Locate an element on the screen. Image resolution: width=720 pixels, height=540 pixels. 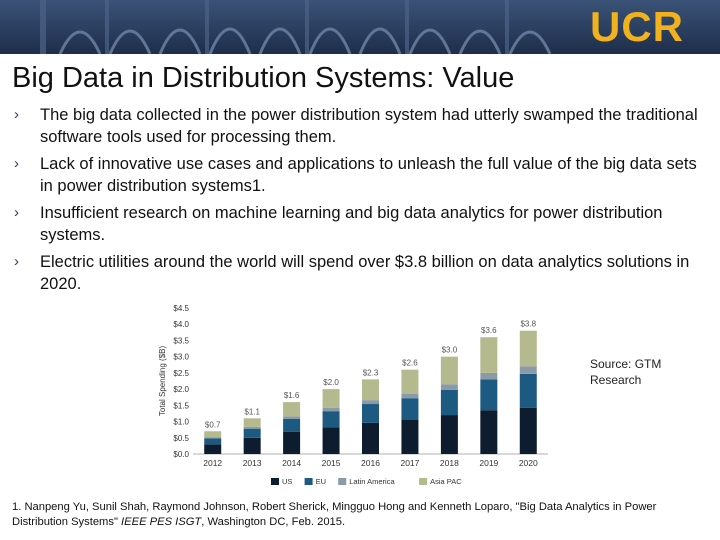
legend-entry: Latin America is located at coordinates (372, 481).